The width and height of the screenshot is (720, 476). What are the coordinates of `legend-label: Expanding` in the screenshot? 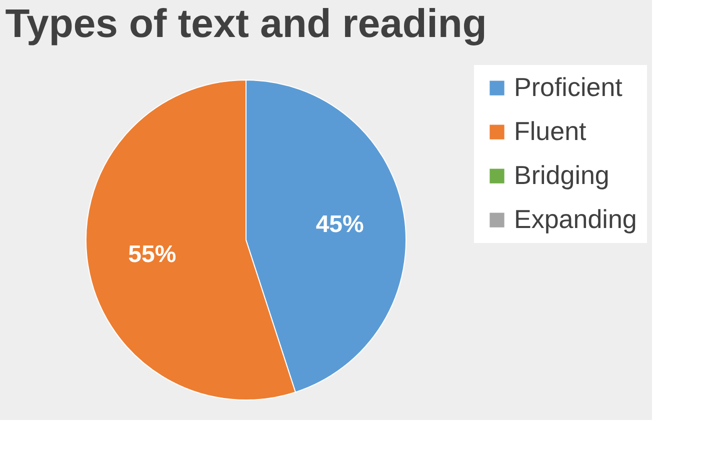 It's located at (575, 219).